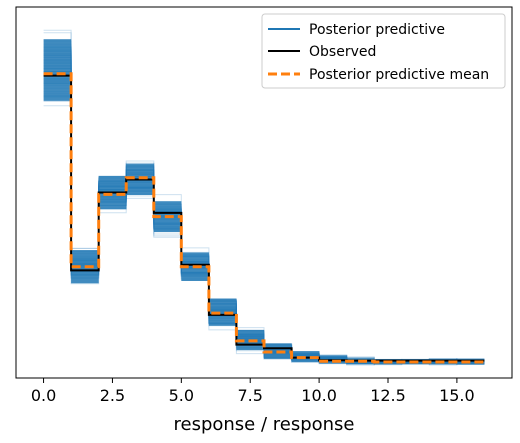 Image resolution: width=520 pixels, height=443 pixels. I want to click on x-tick-label: 2.5, so click(112, 395).